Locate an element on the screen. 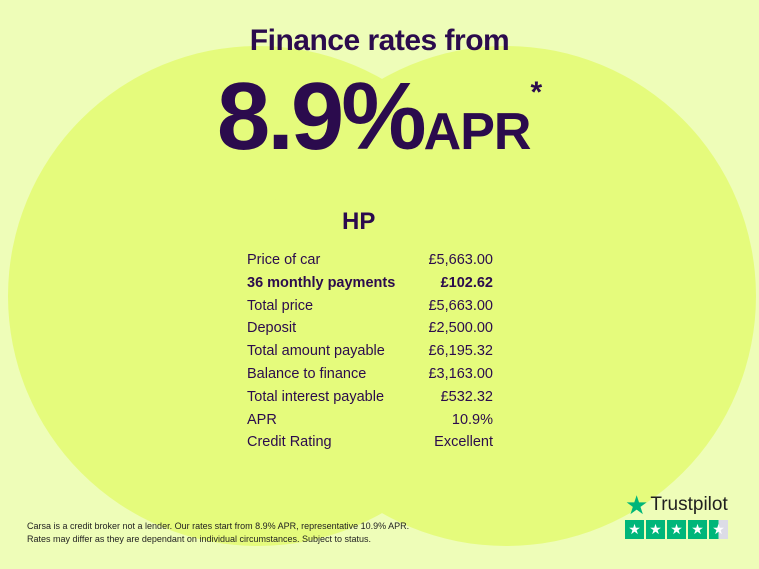  rate-value: 8.9% is located at coordinates (321, 116).